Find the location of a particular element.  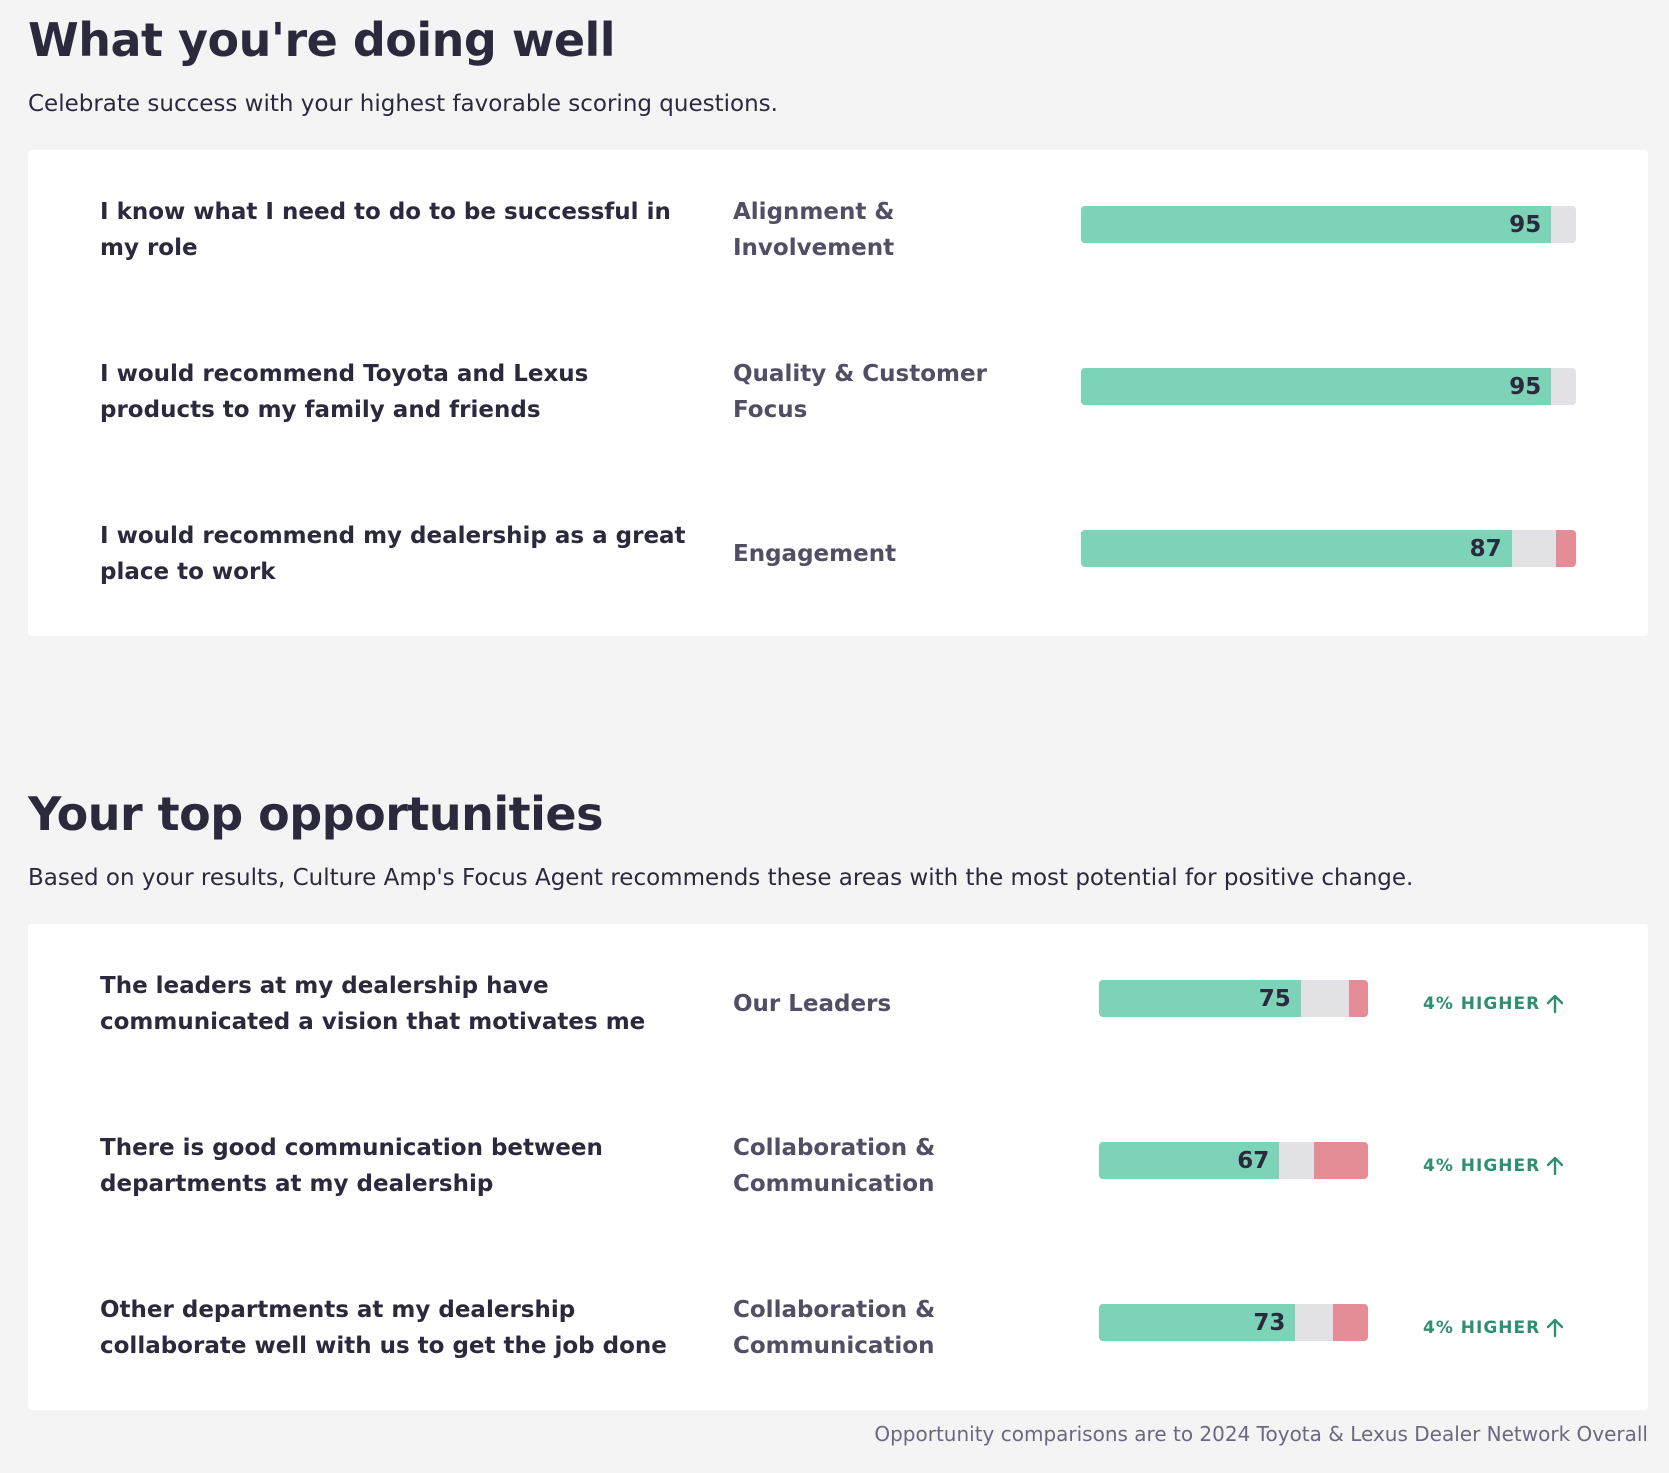

score-bar: 75 is located at coordinates (1233, 998).